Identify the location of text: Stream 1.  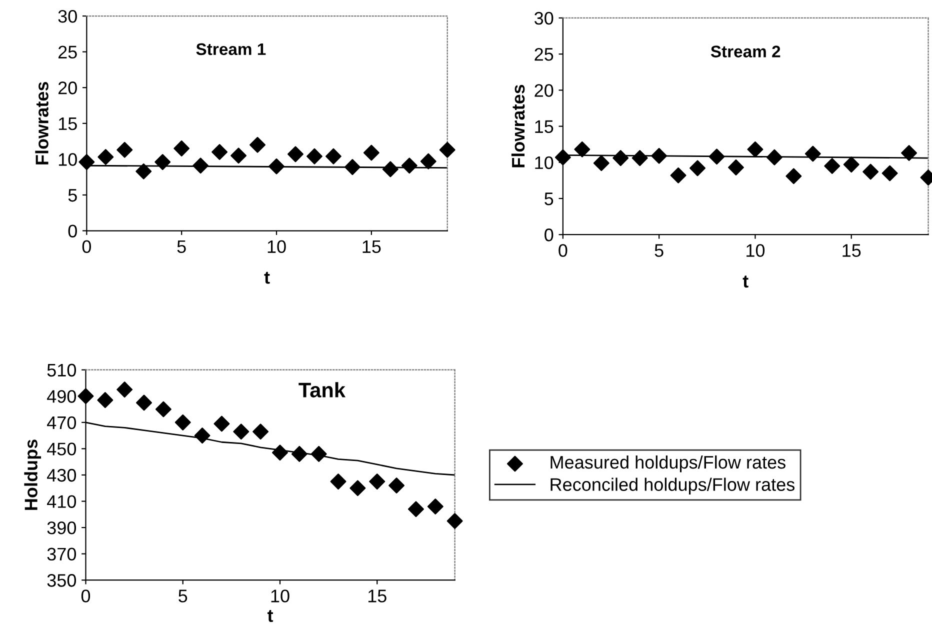
(231, 49).